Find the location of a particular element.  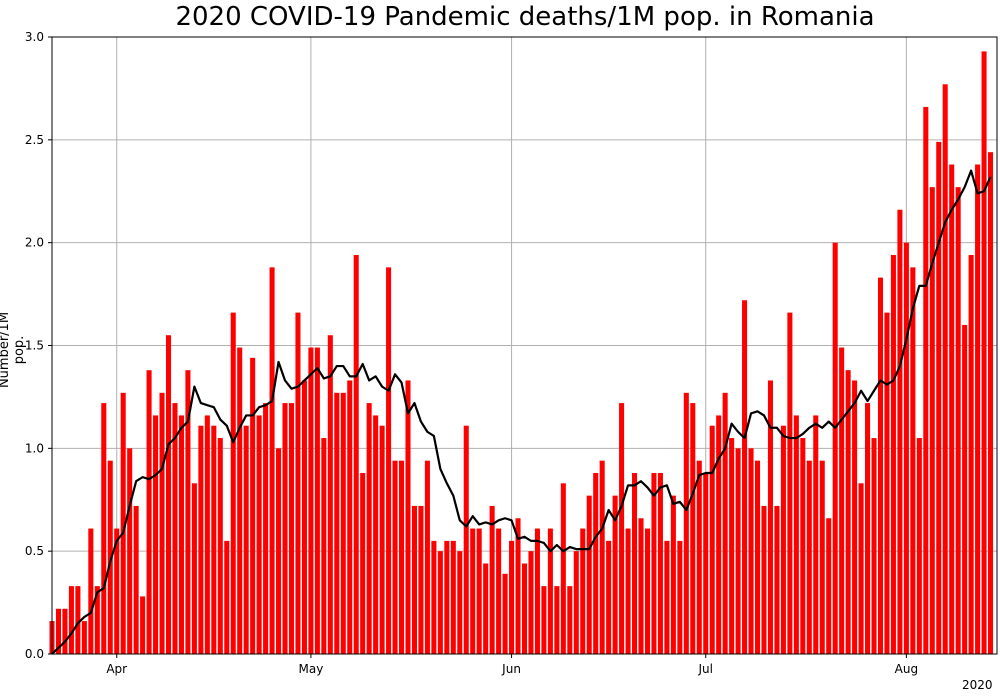

x-tick-label: May is located at coordinates (310, 669).